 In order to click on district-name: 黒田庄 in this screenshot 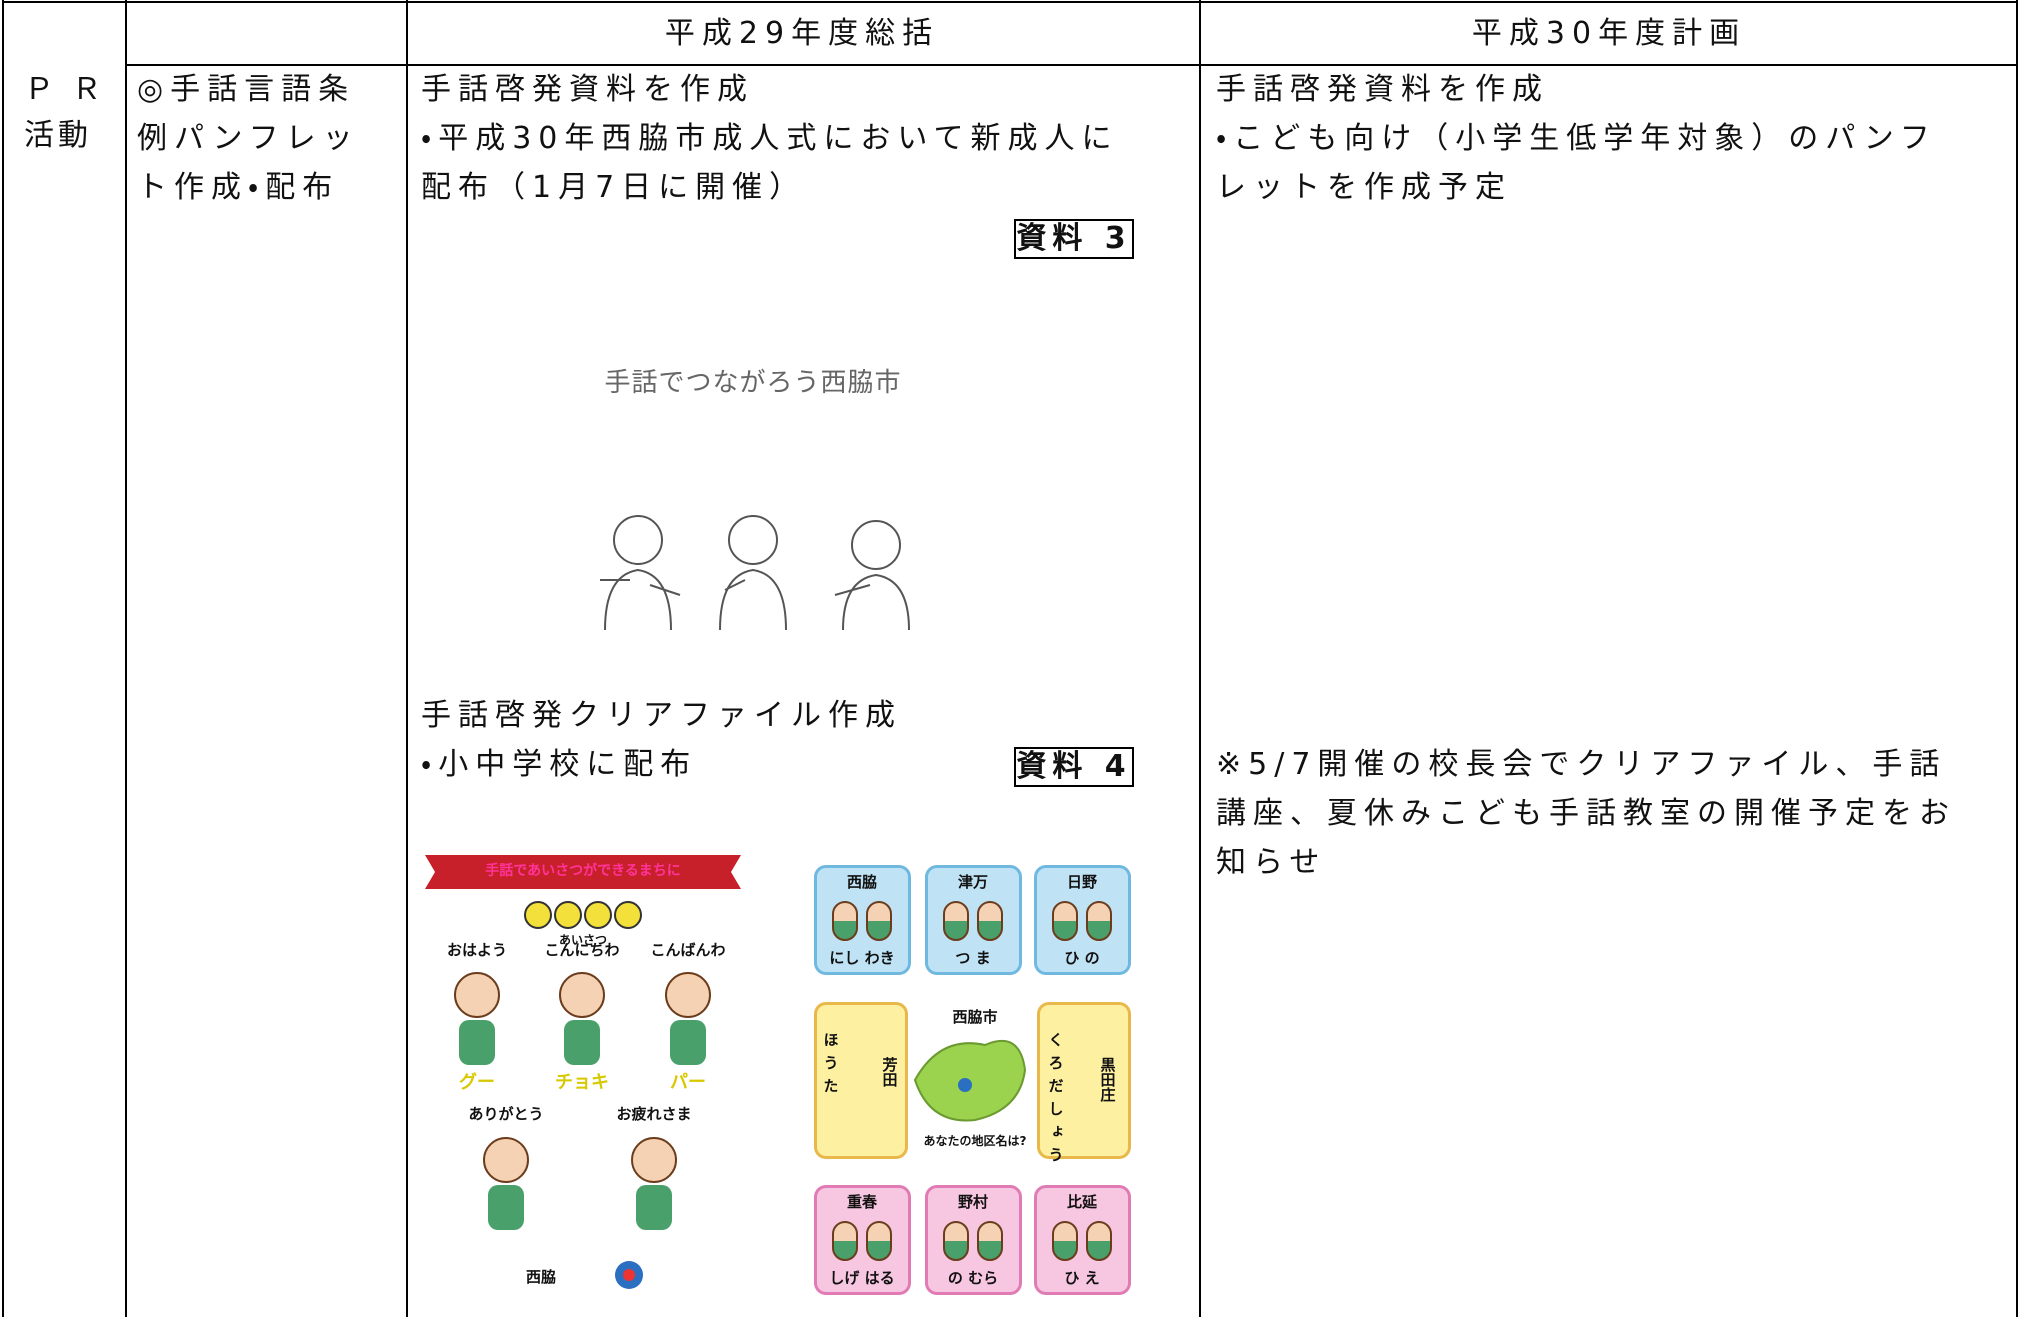, I will do `click(1107, 1079)`.